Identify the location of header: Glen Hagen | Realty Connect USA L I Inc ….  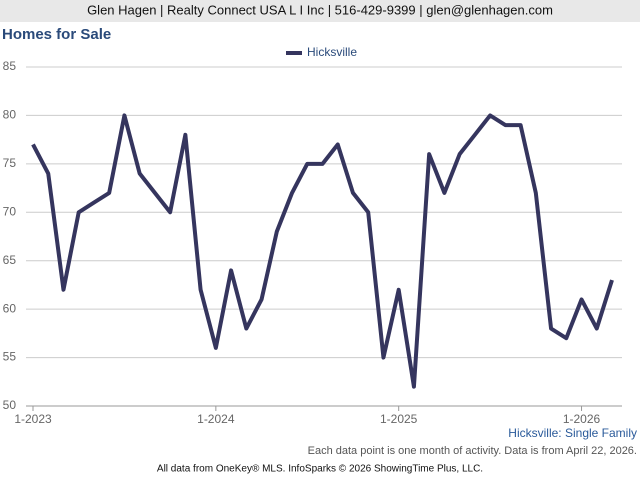
(320, 9).